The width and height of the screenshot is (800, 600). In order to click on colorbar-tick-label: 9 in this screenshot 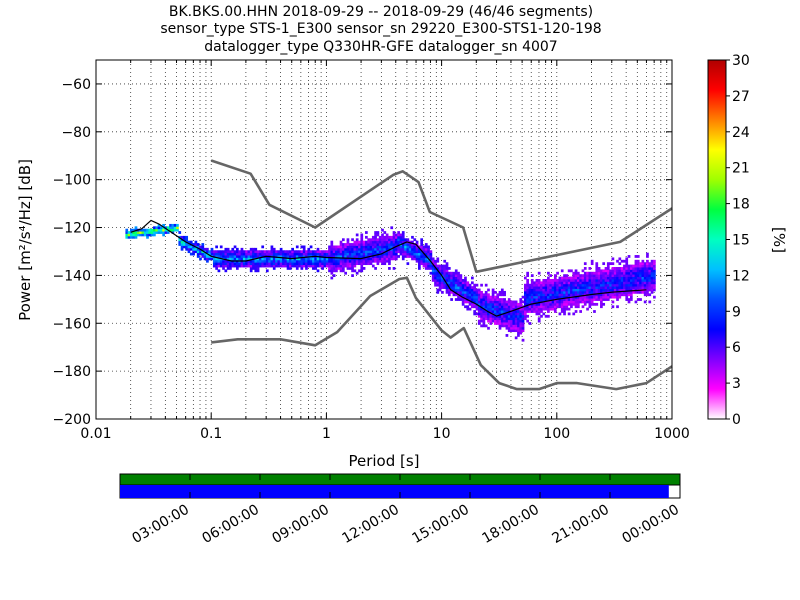, I will do `click(736, 312)`.